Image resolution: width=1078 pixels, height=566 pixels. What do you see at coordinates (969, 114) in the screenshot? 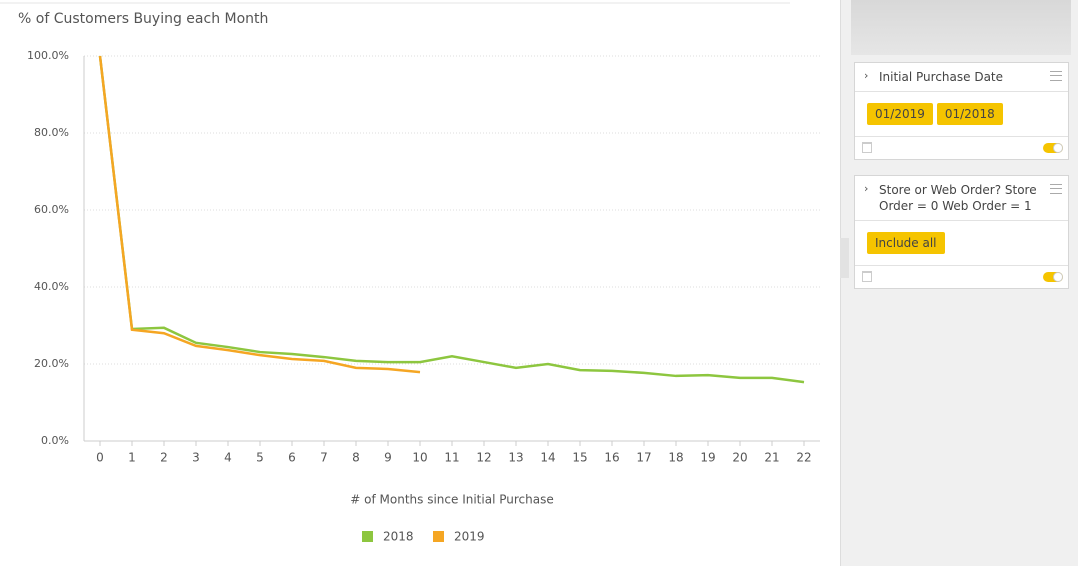
I see `filter-chip: 01/2018` at bounding box center [969, 114].